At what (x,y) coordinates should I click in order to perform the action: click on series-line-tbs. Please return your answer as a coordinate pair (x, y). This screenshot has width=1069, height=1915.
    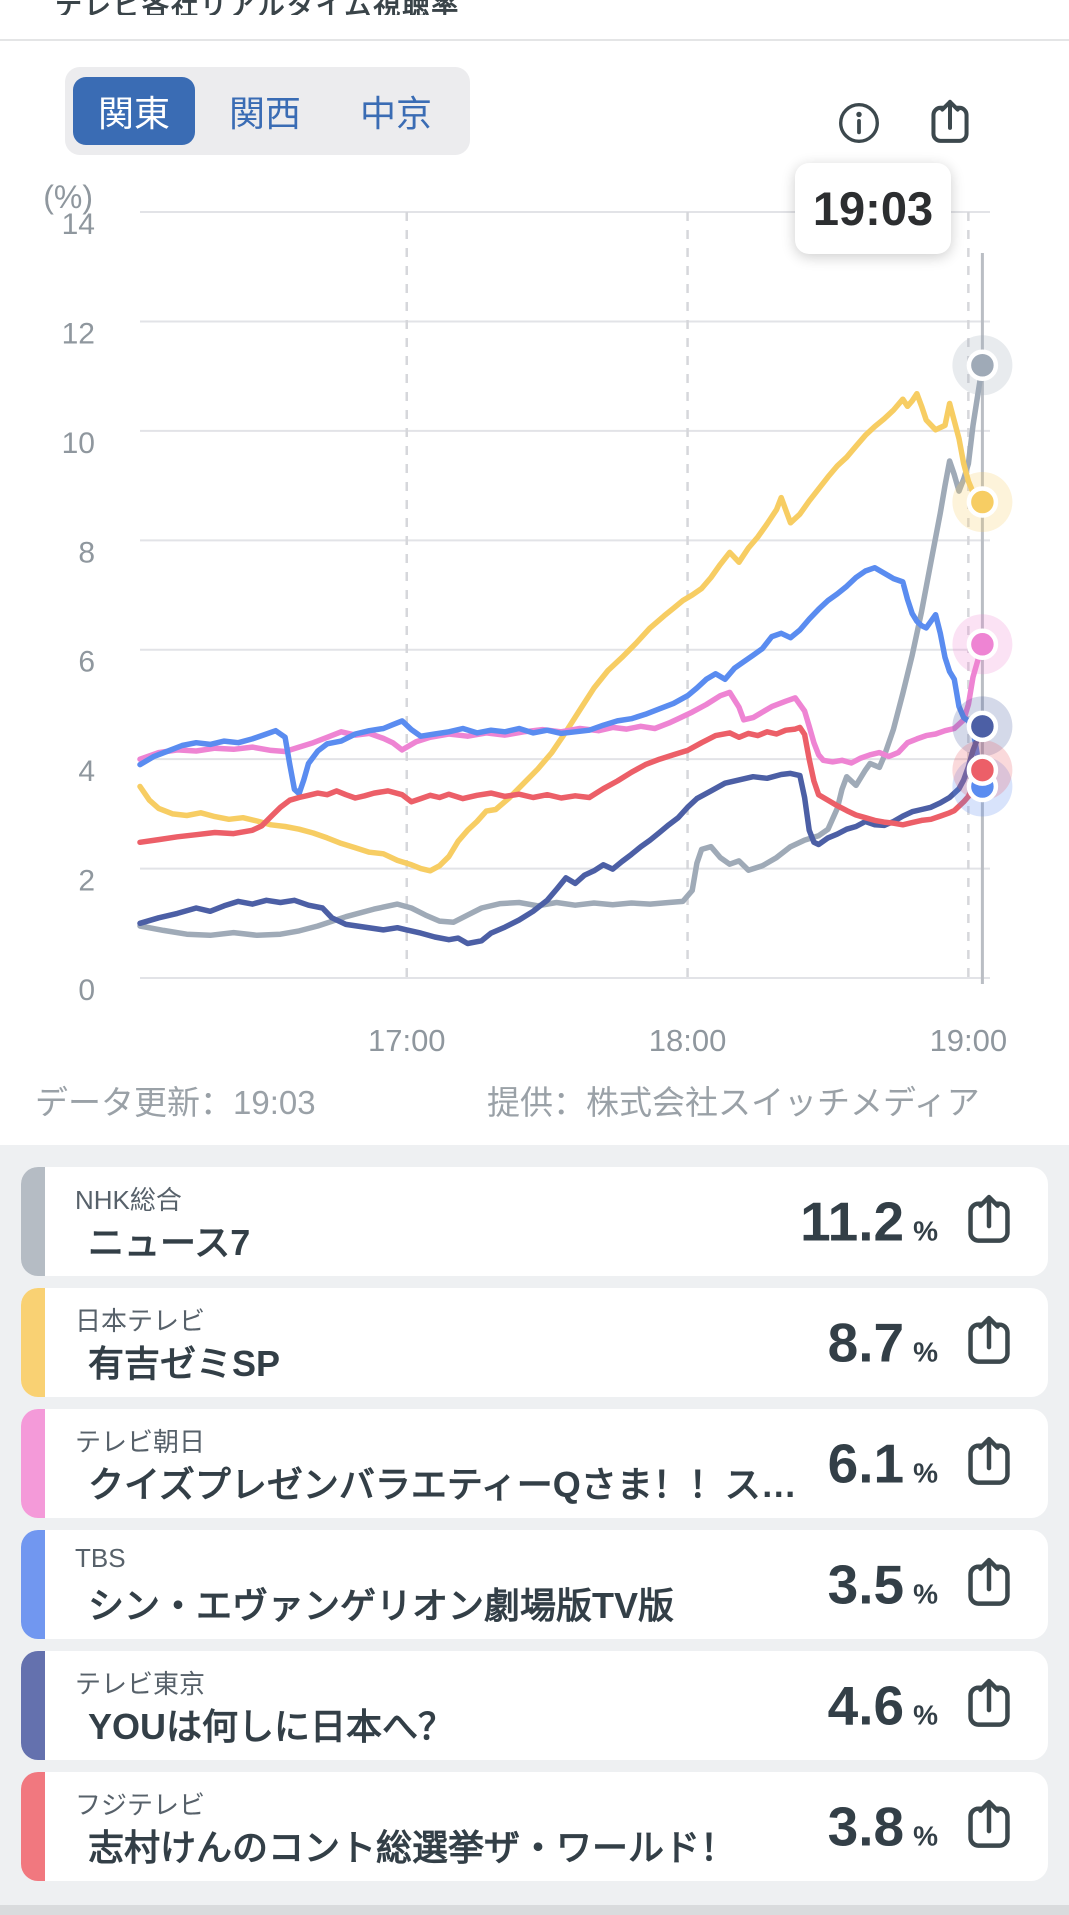
    Looking at the image, I should click on (561, 680).